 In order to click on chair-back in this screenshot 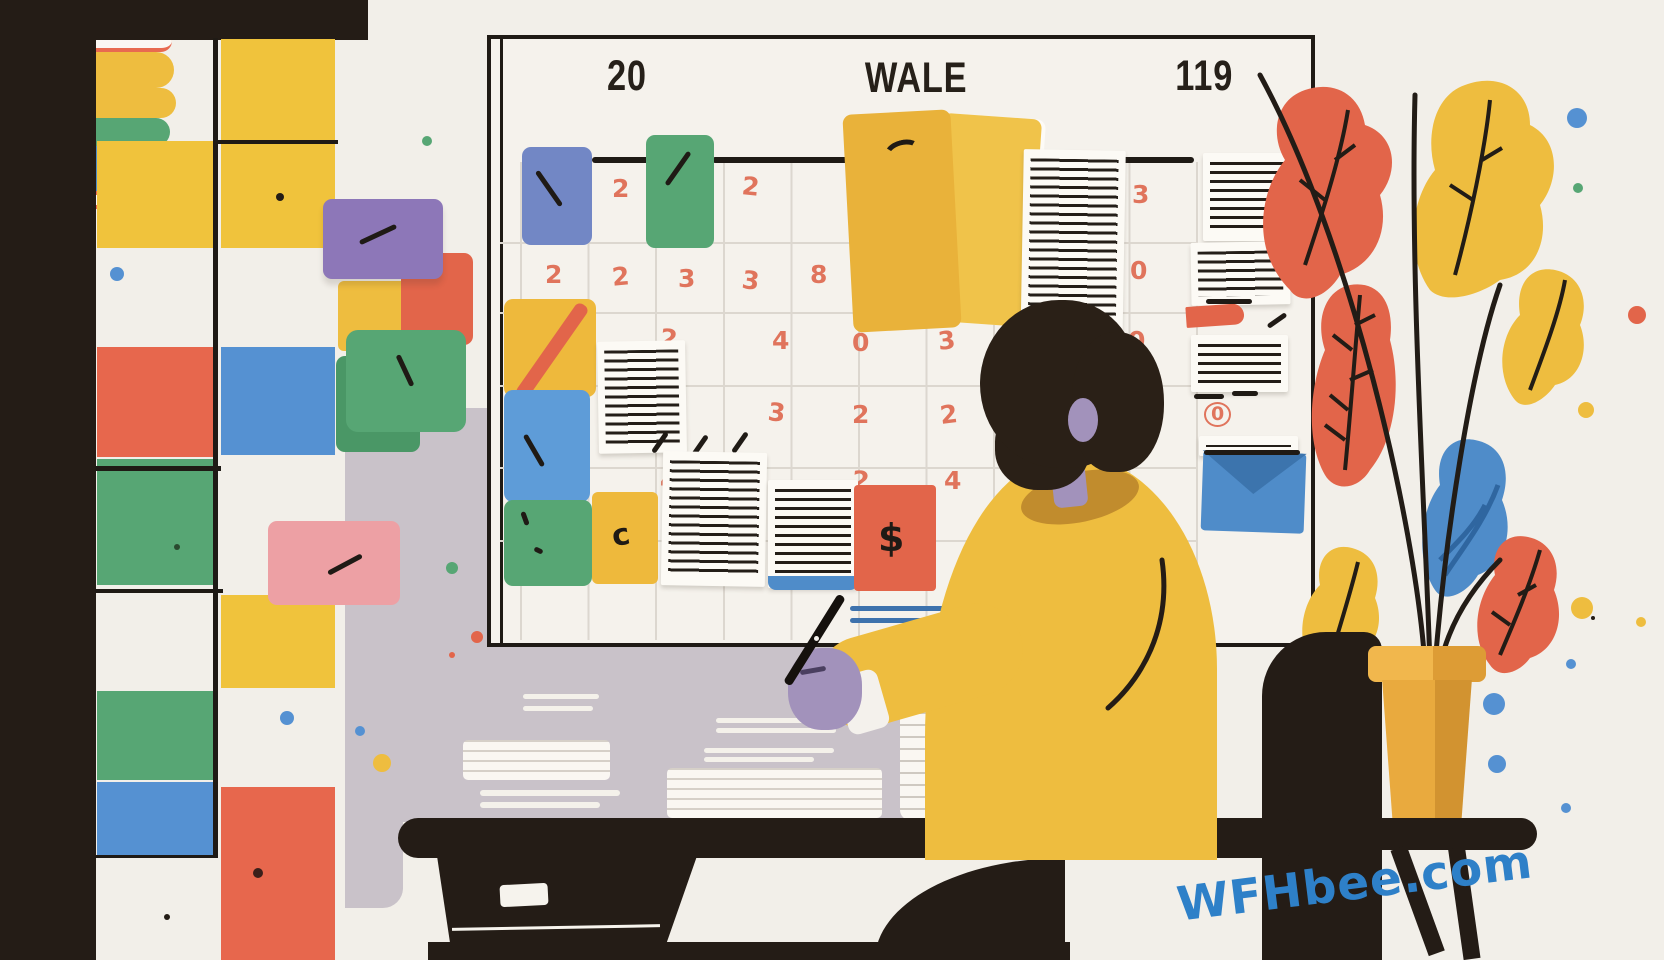, I will do `click(1322, 796)`.